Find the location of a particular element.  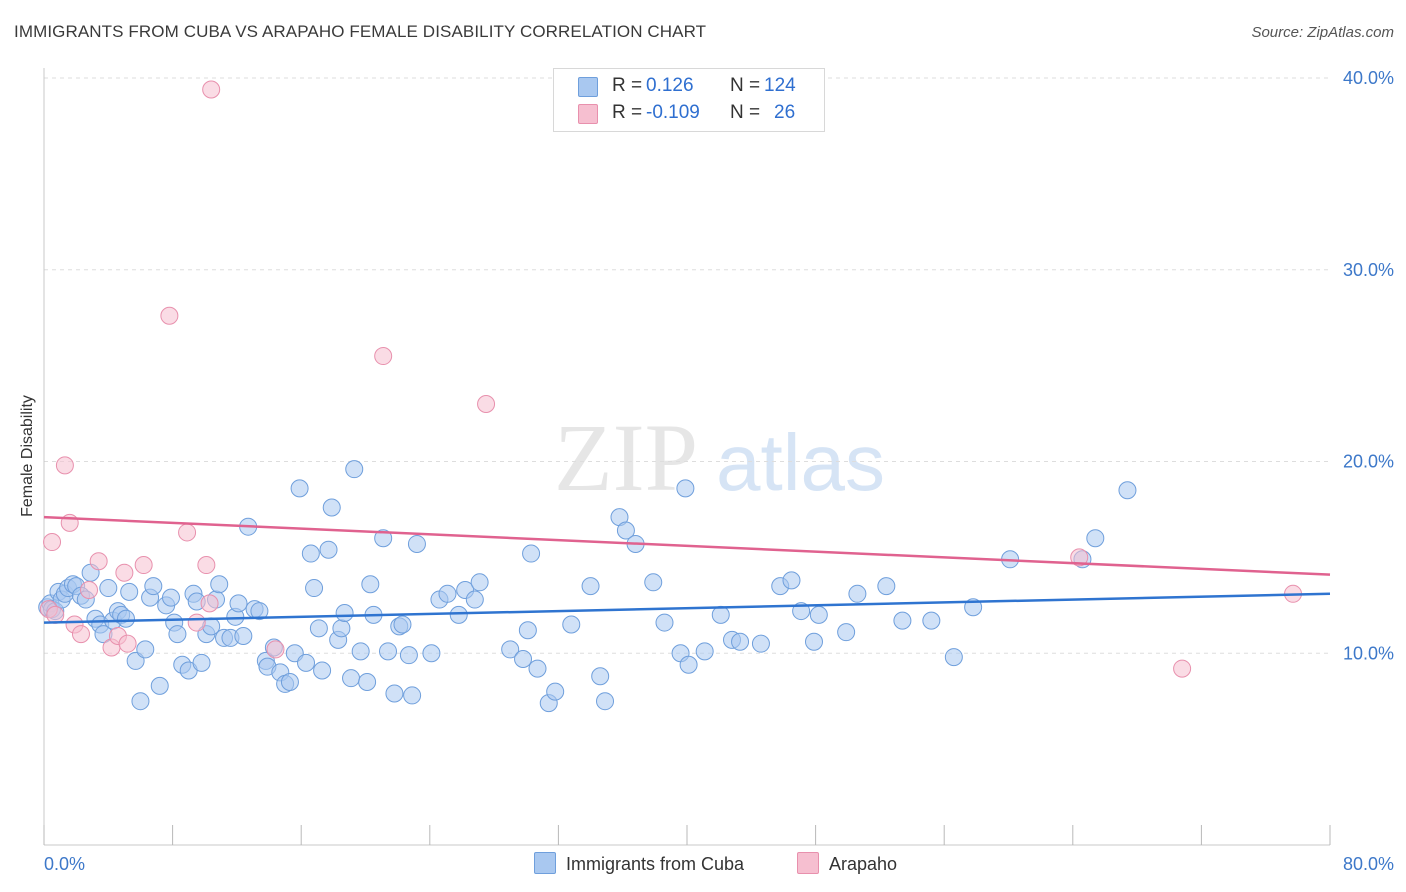

legend-swatch-cuba is located at coordinates (588, 87).